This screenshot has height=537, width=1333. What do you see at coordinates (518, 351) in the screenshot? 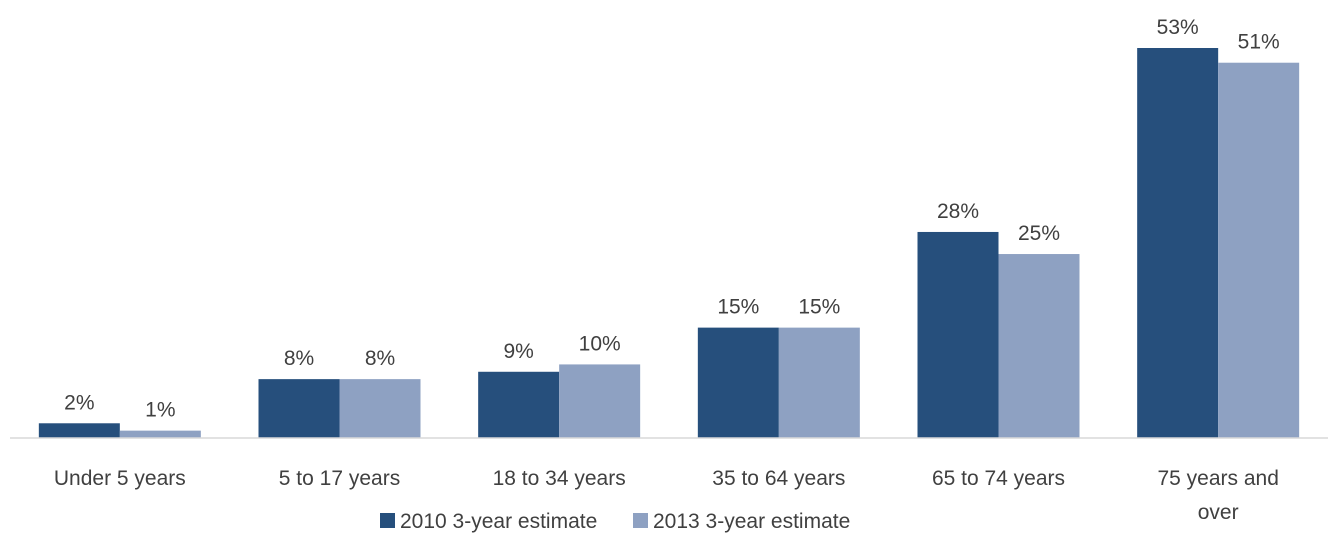
I see `data-label-1-3: 9%` at bounding box center [518, 351].